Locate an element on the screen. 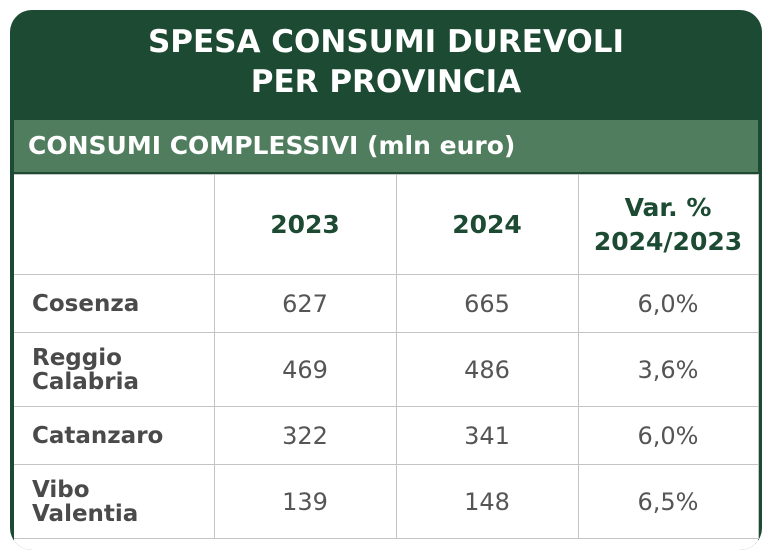 The height and width of the screenshot is (550, 774). province-name-line-1: Reggio is located at coordinates (77, 357).